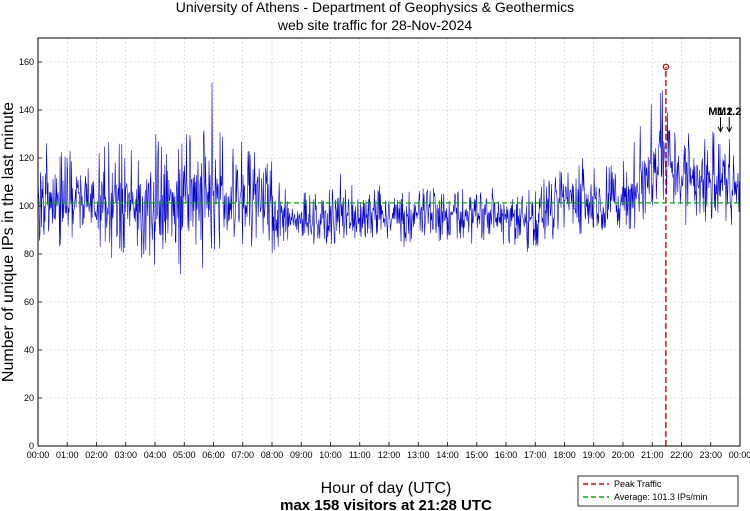 This screenshot has height=511, width=750. Describe the element at coordinates (724, 119) in the screenshot. I see `annotations: M1.2M1.2` at that location.